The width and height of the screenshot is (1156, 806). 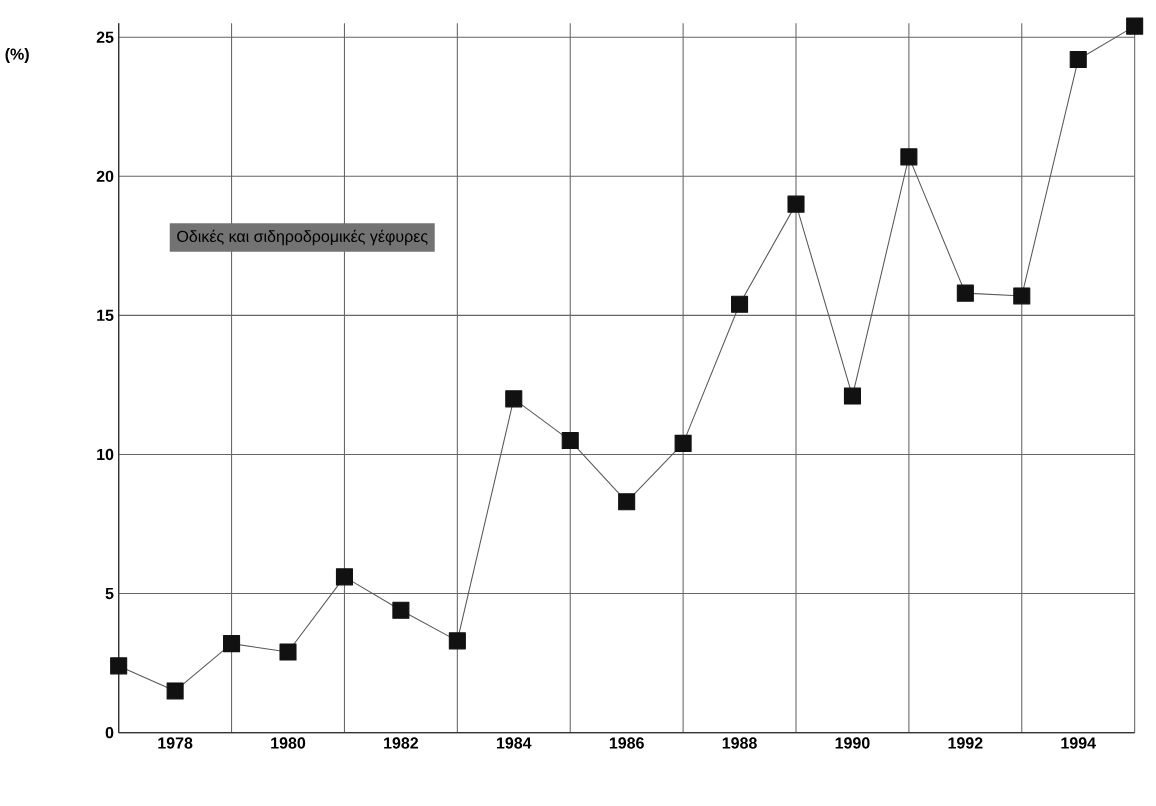 What do you see at coordinates (105, 454) in the screenshot?
I see `y-tick-label: 10` at bounding box center [105, 454].